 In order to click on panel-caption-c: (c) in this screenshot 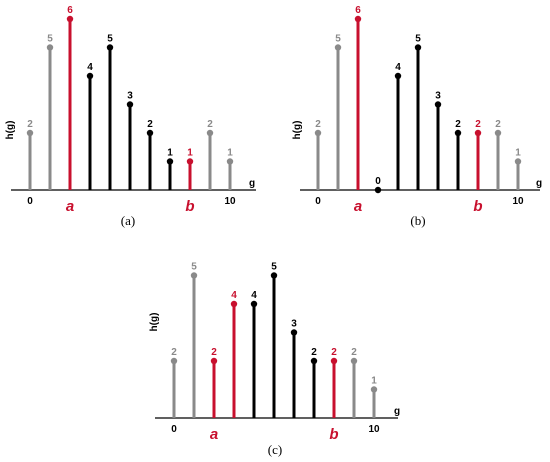, I will do `click(275, 449)`.